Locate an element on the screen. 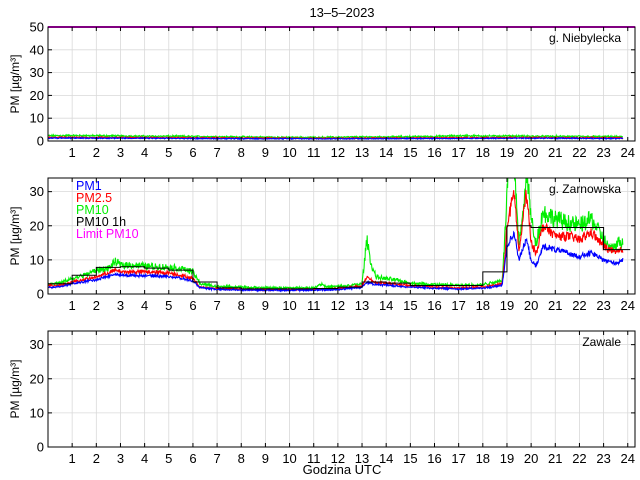 This screenshot has width=640, height=480. legend-entry: PM10 1h is located at coordinates (101, 222).